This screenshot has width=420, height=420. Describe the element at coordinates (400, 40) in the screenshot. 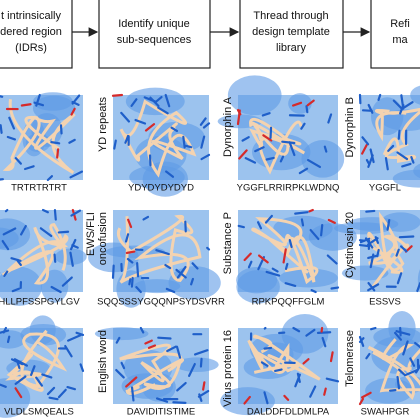

I see `step-text: ma` at that location.